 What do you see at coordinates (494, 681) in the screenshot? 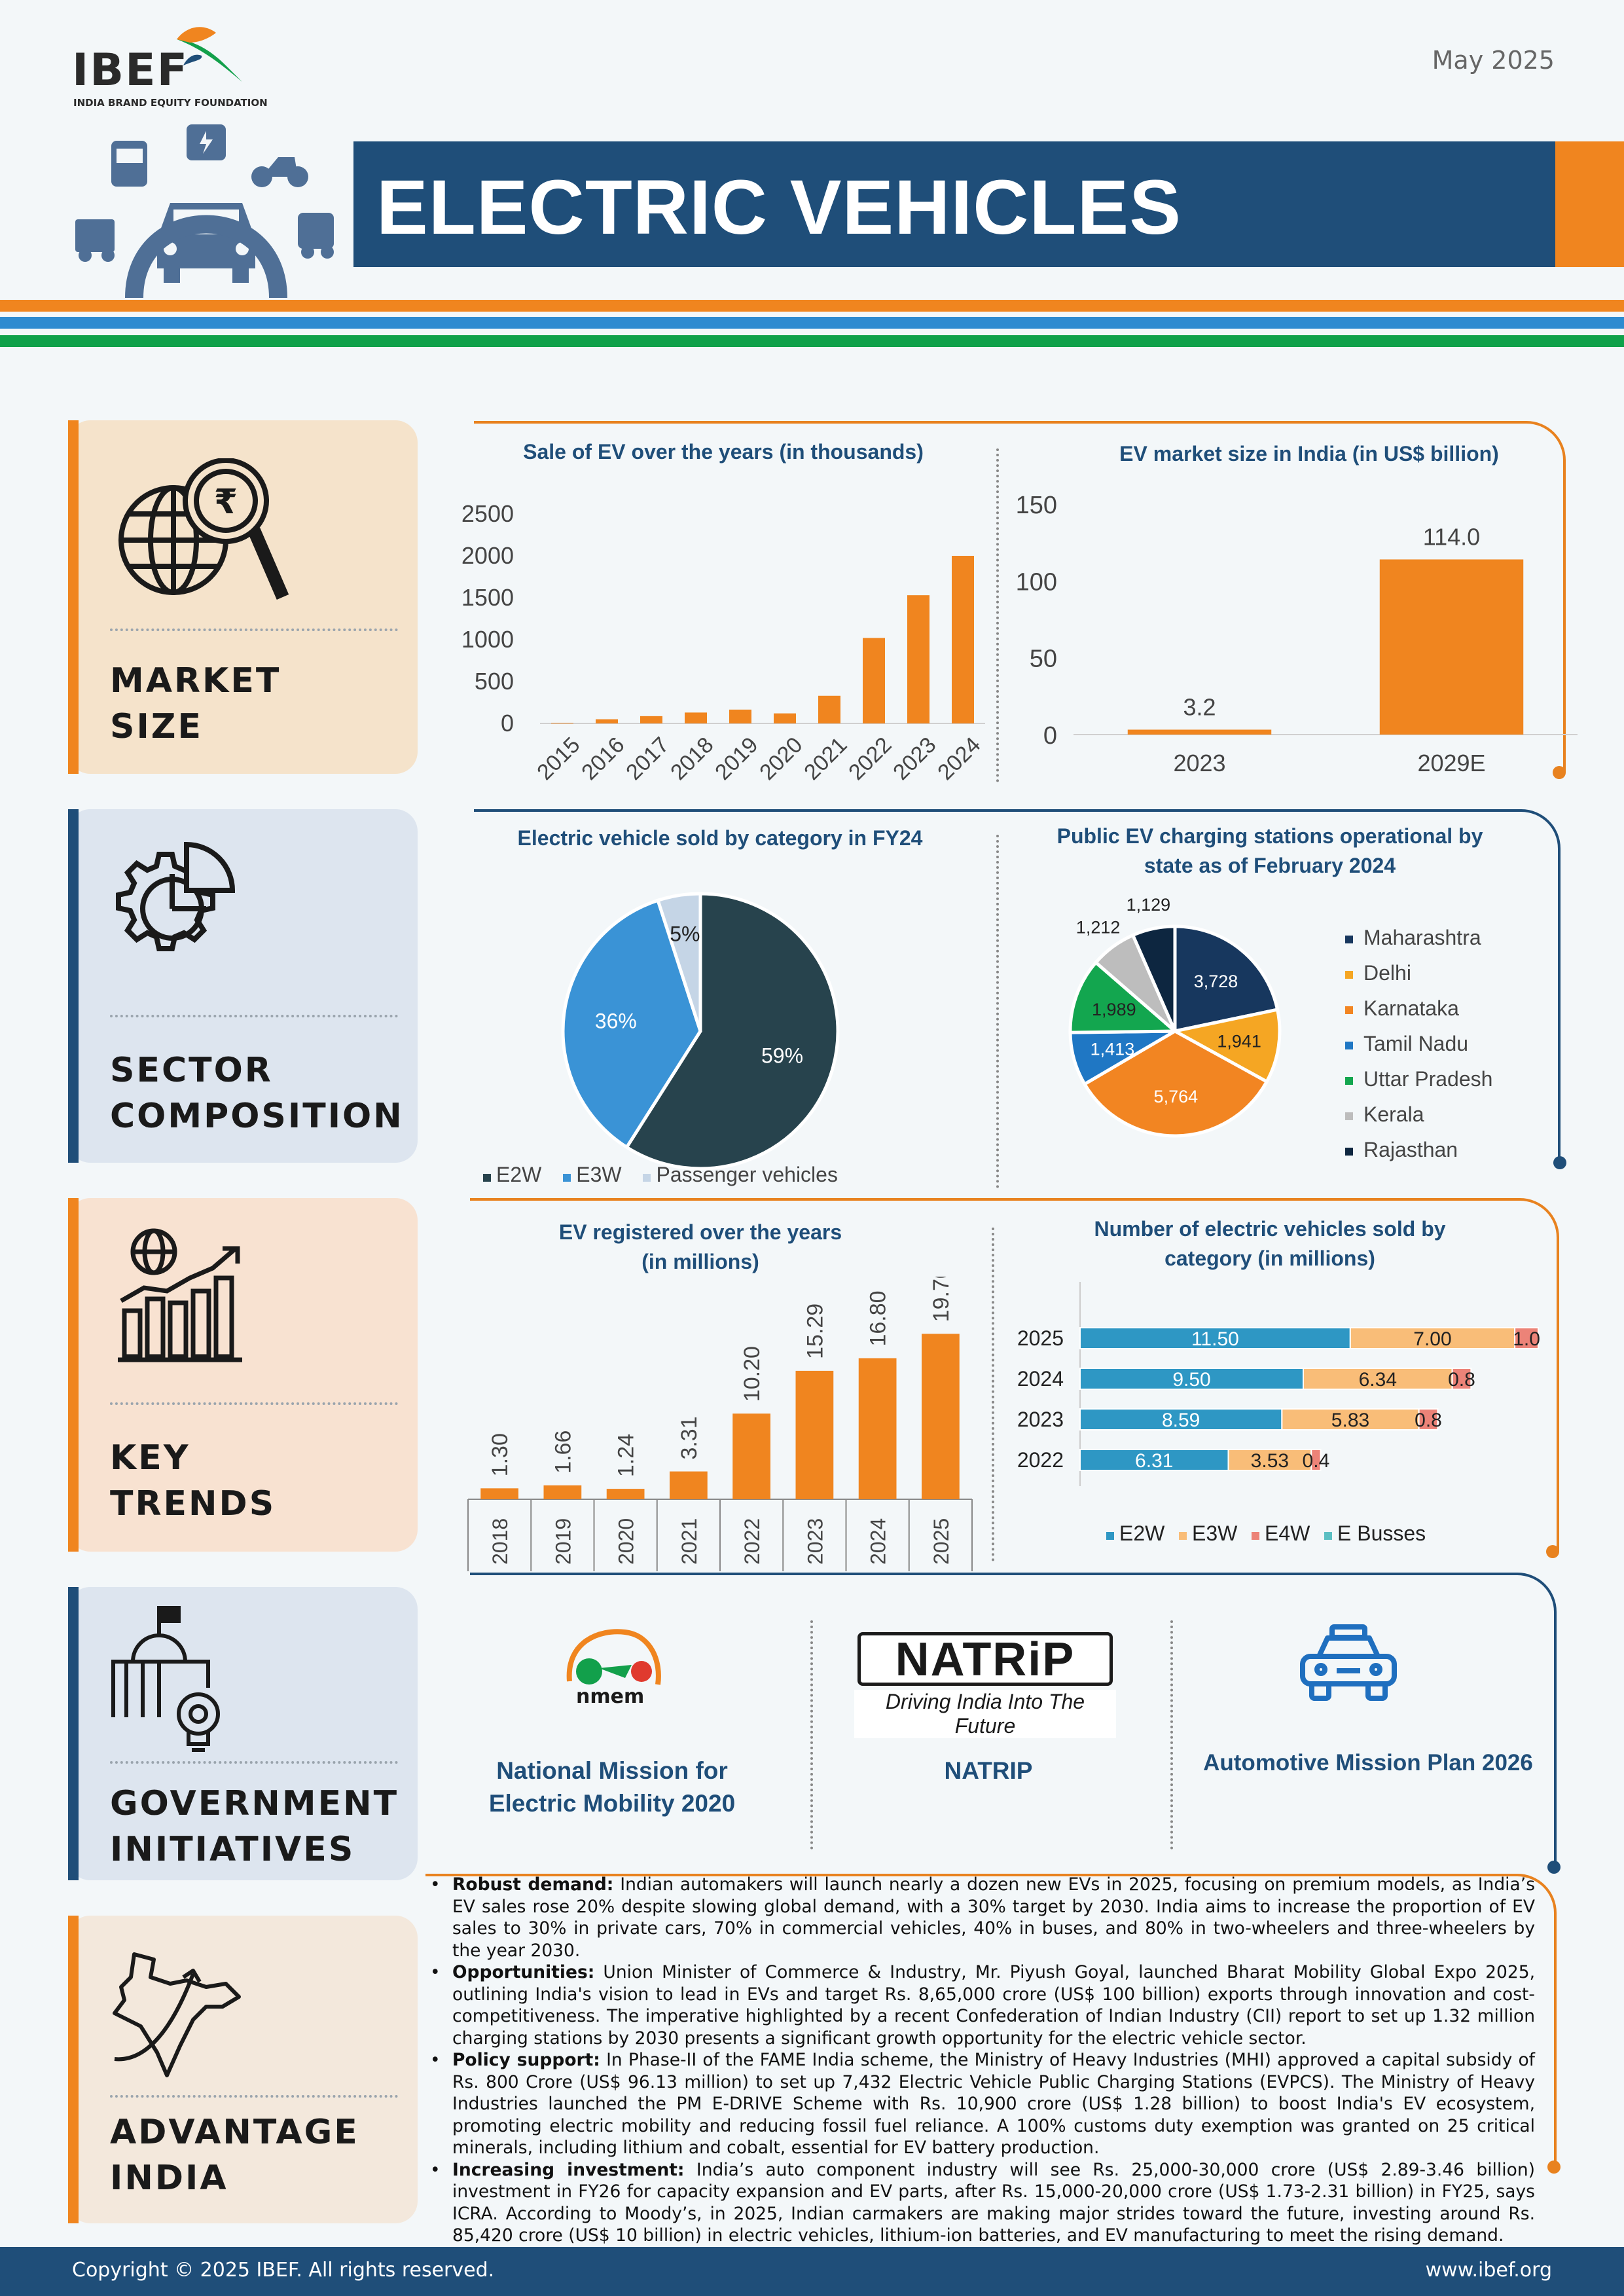
I see `y-tick-label: 500` at bounding box center [494, 681].